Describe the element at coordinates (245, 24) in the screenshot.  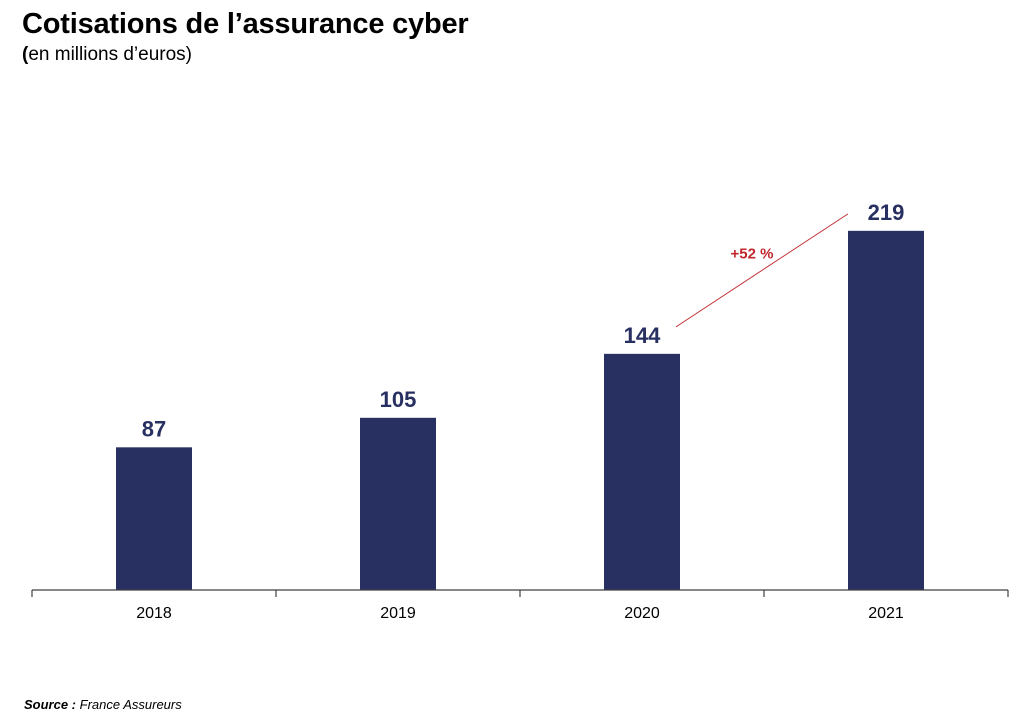
I see `chart-title: Cotisations de l’assurance cyber` at that location.